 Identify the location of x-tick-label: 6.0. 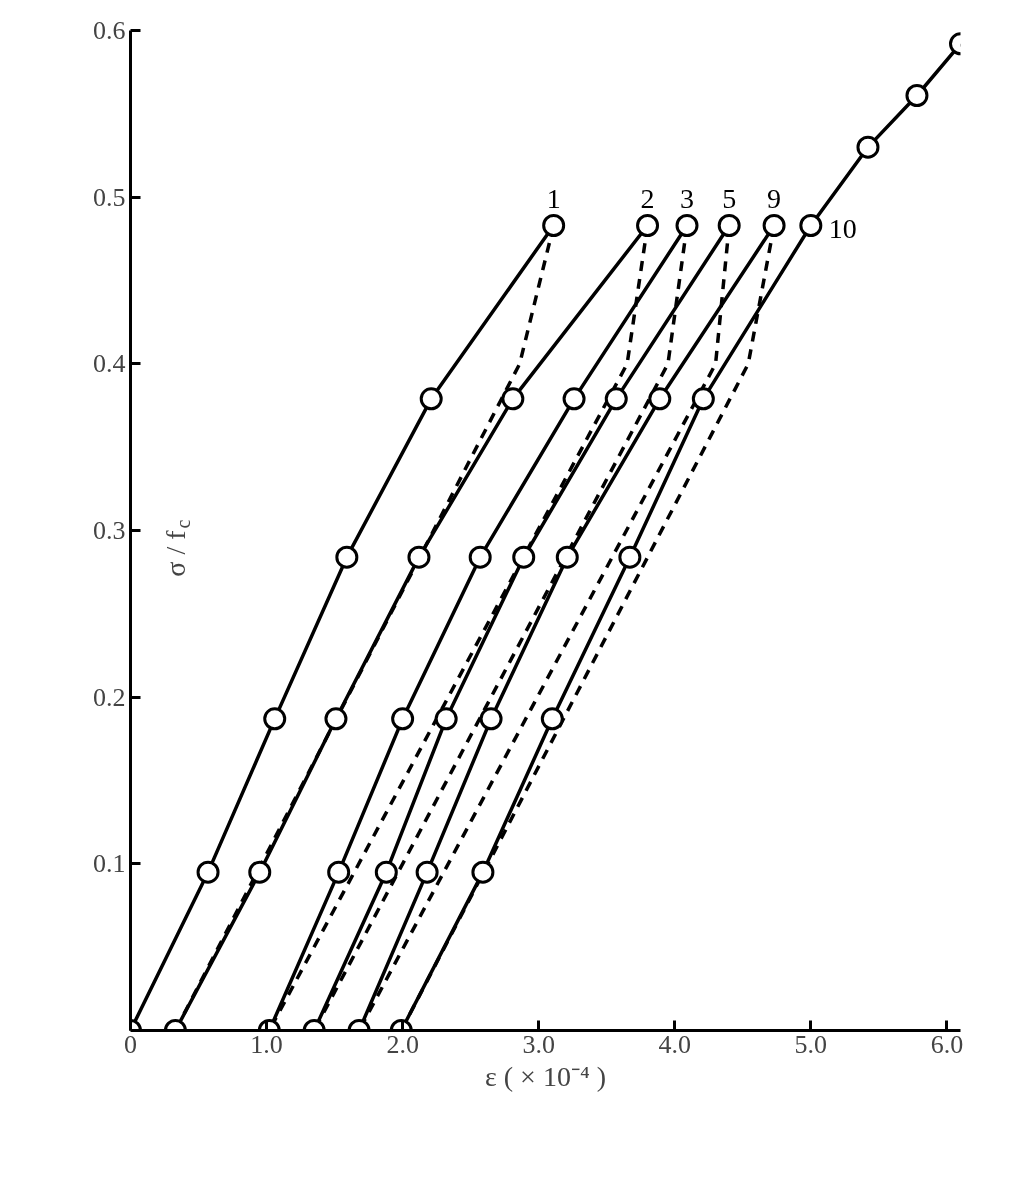
(947, 1044).